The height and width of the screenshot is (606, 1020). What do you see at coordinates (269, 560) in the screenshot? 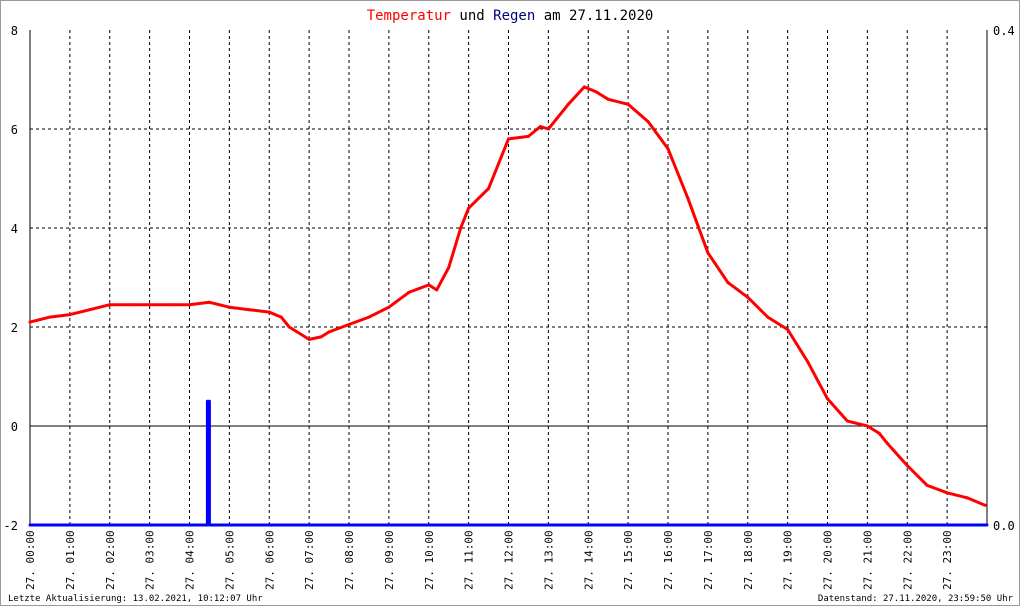
I see `x-tick-label: 27. 06:00` at bounding box center [269, 560].